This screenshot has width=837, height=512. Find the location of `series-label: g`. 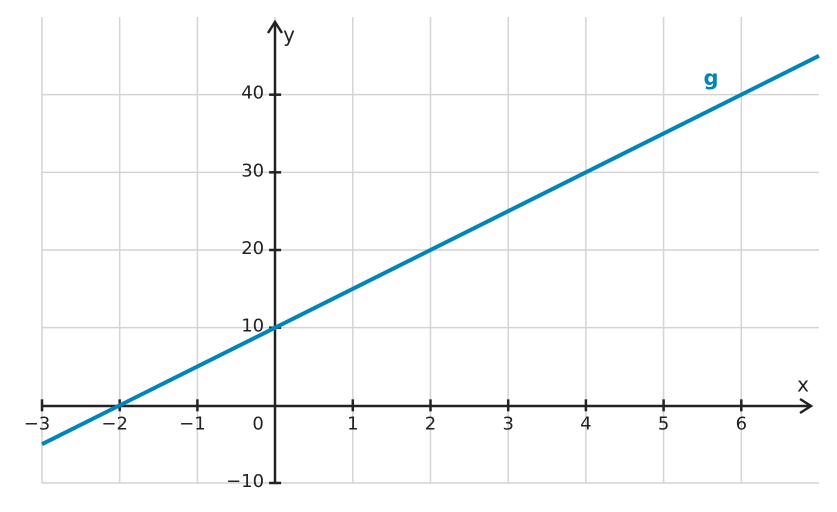

series-label: g is located at coordinates (710, 78).